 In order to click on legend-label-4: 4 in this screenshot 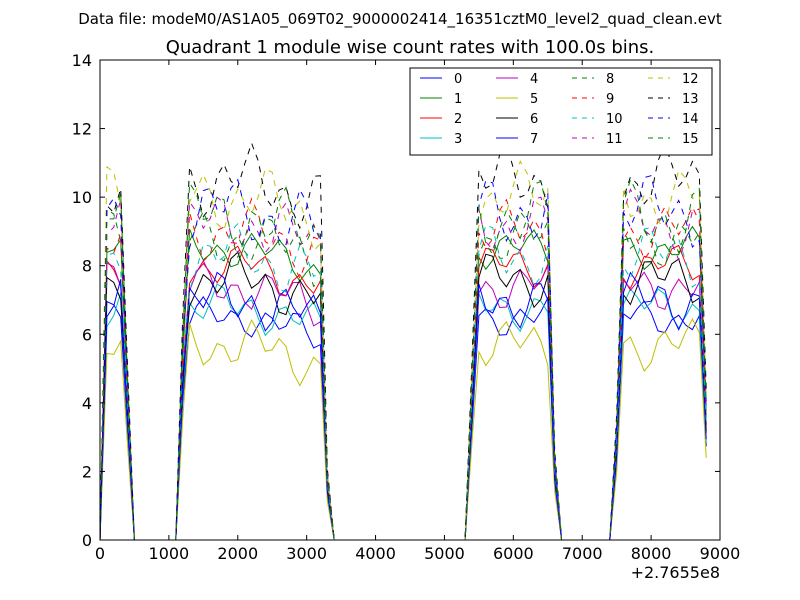, I will do `click(534, 79)`.